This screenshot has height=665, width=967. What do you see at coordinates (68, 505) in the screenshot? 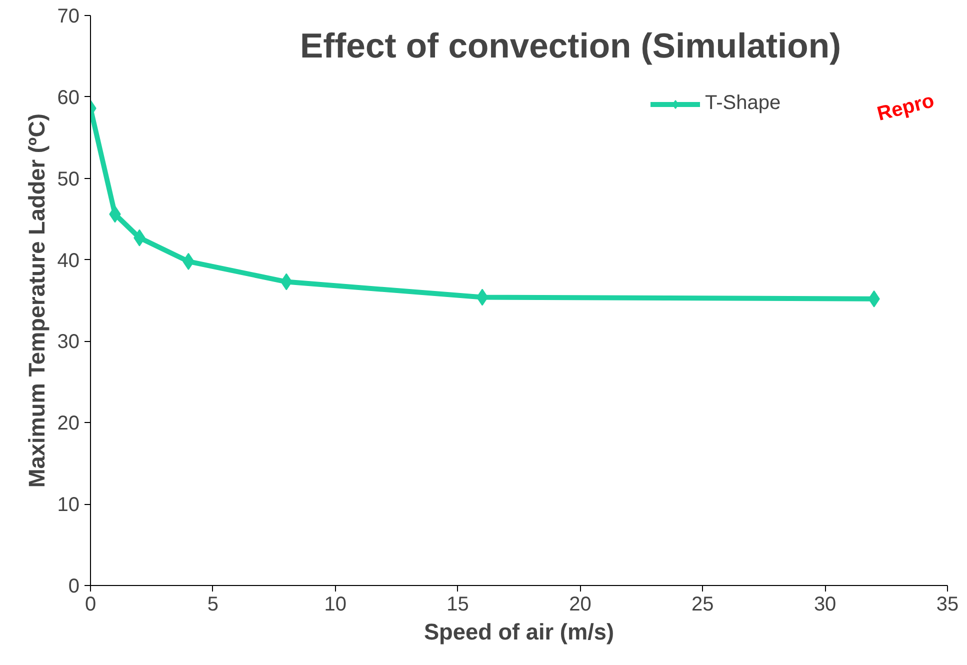
I see `y-tick-label: 10` at bounding box center [68, 505].